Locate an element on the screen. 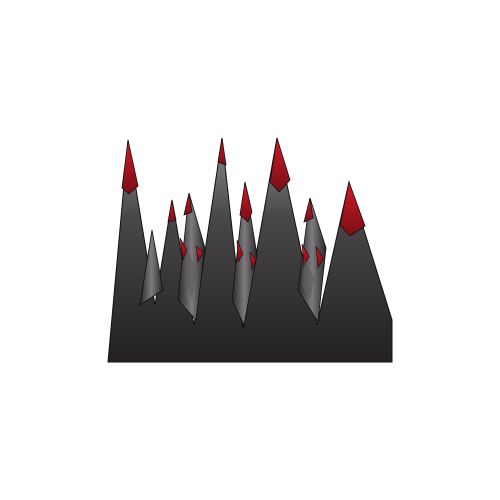 This screenshot has height=500, width=500. ridge-mid-left is located at coordinates (191, 256).